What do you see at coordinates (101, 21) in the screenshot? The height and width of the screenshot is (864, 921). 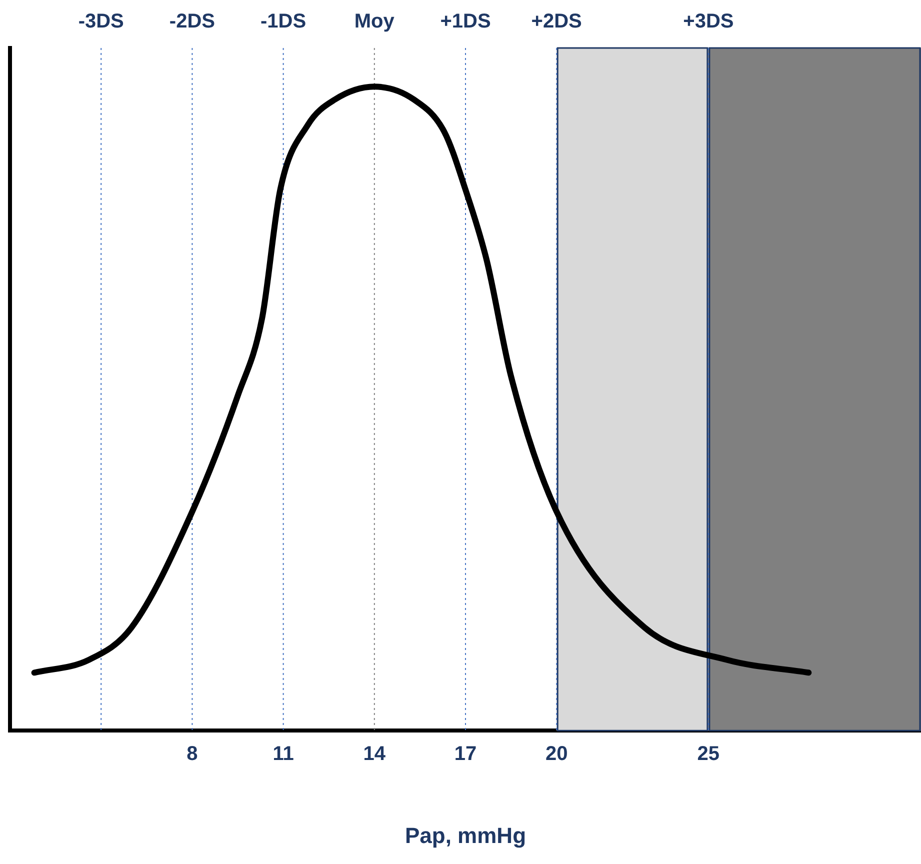 I see `ref-line-label: -3DS` at bounding box center [101, 21].